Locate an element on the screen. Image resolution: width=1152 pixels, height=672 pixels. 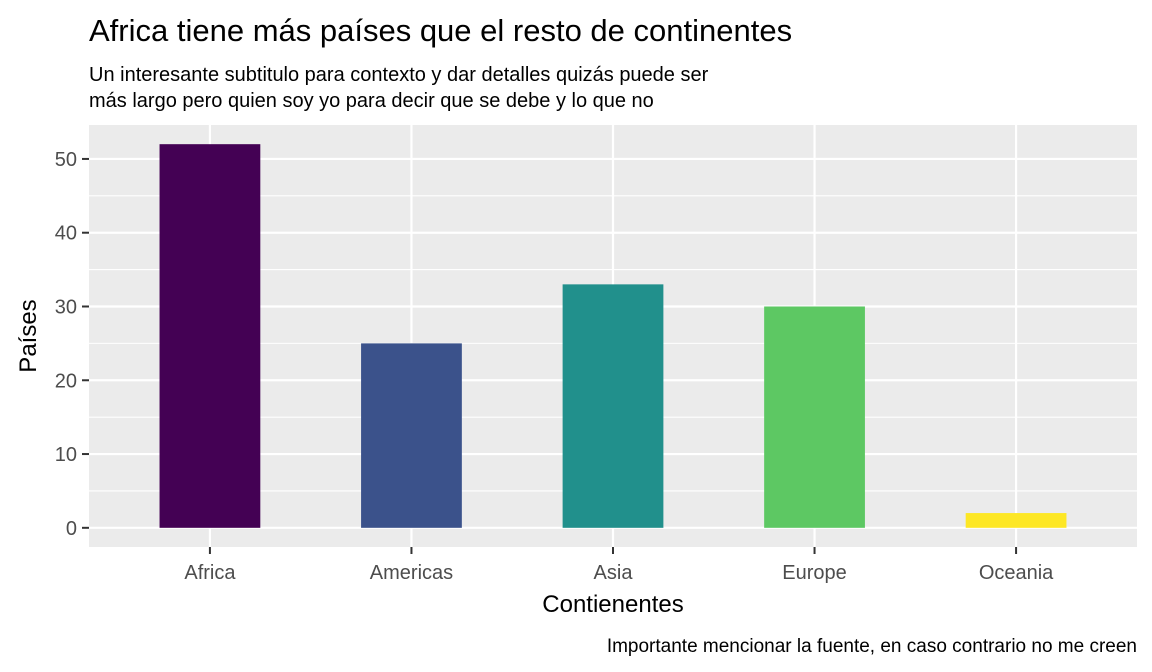
x-tick-label: Europe is located at coordinates (814, 573).